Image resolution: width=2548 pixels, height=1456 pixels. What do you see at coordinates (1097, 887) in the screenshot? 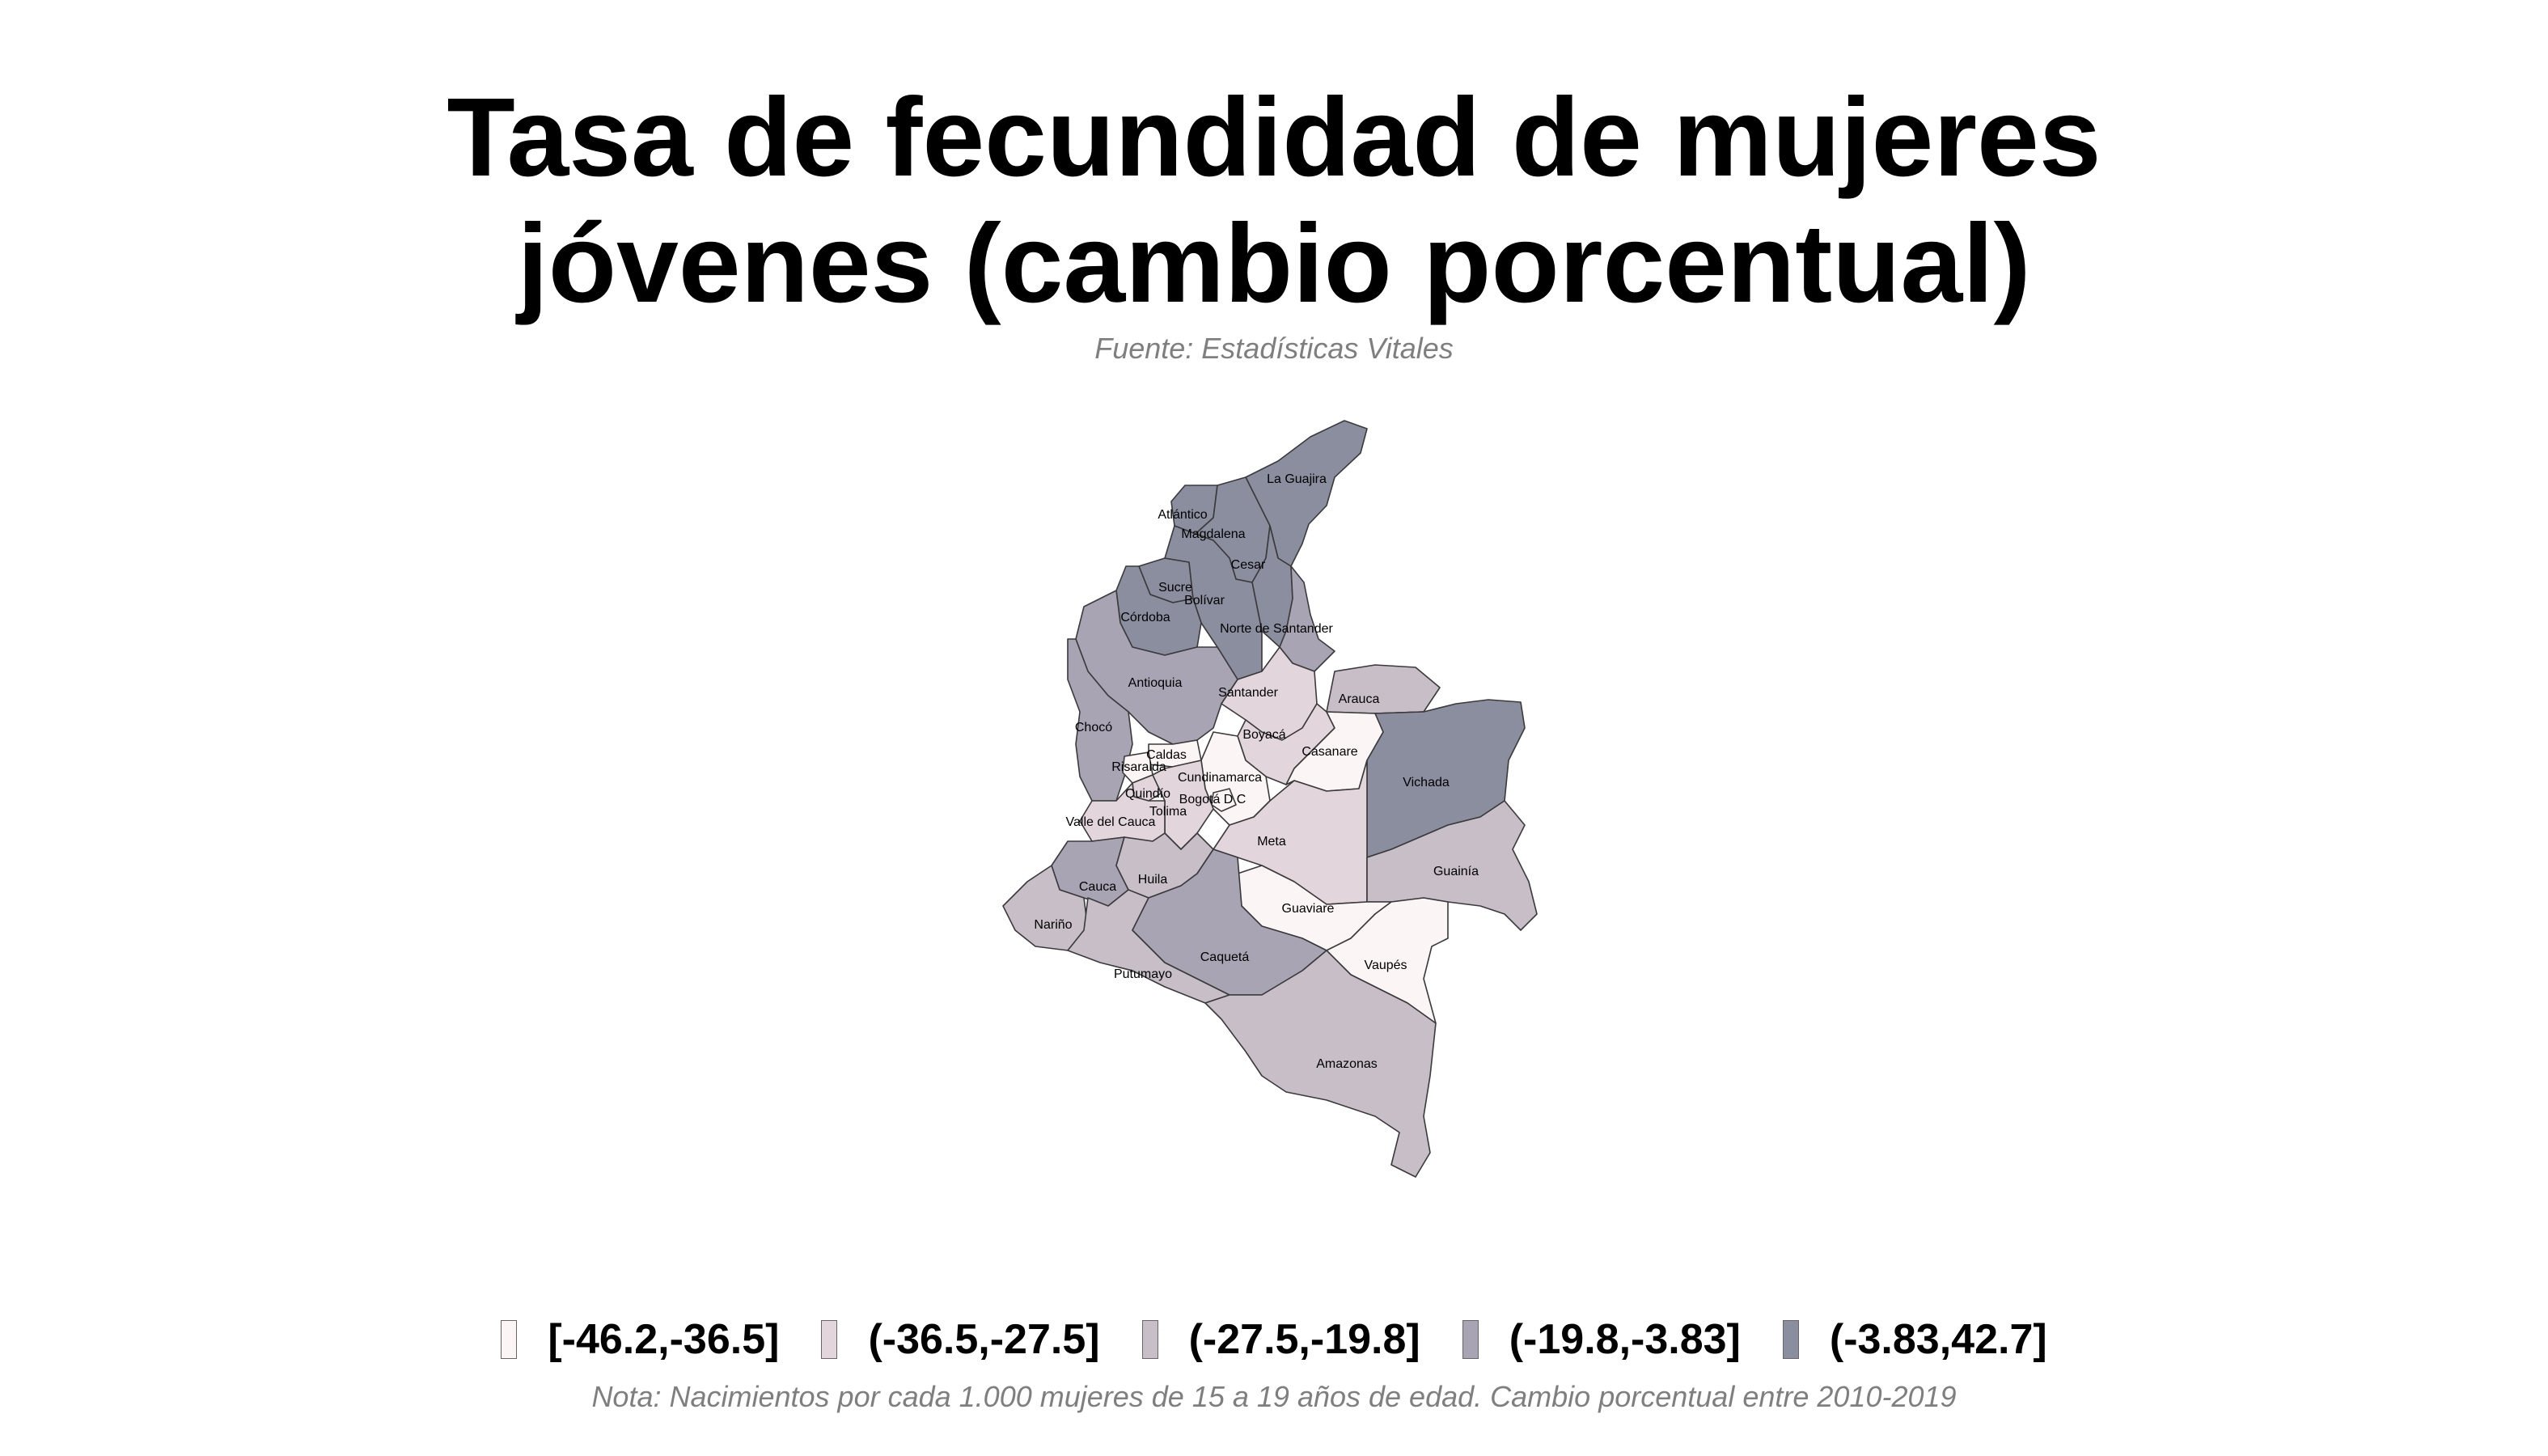
I see `label-cauca: Cauca` at bounding box center [1097, 887].